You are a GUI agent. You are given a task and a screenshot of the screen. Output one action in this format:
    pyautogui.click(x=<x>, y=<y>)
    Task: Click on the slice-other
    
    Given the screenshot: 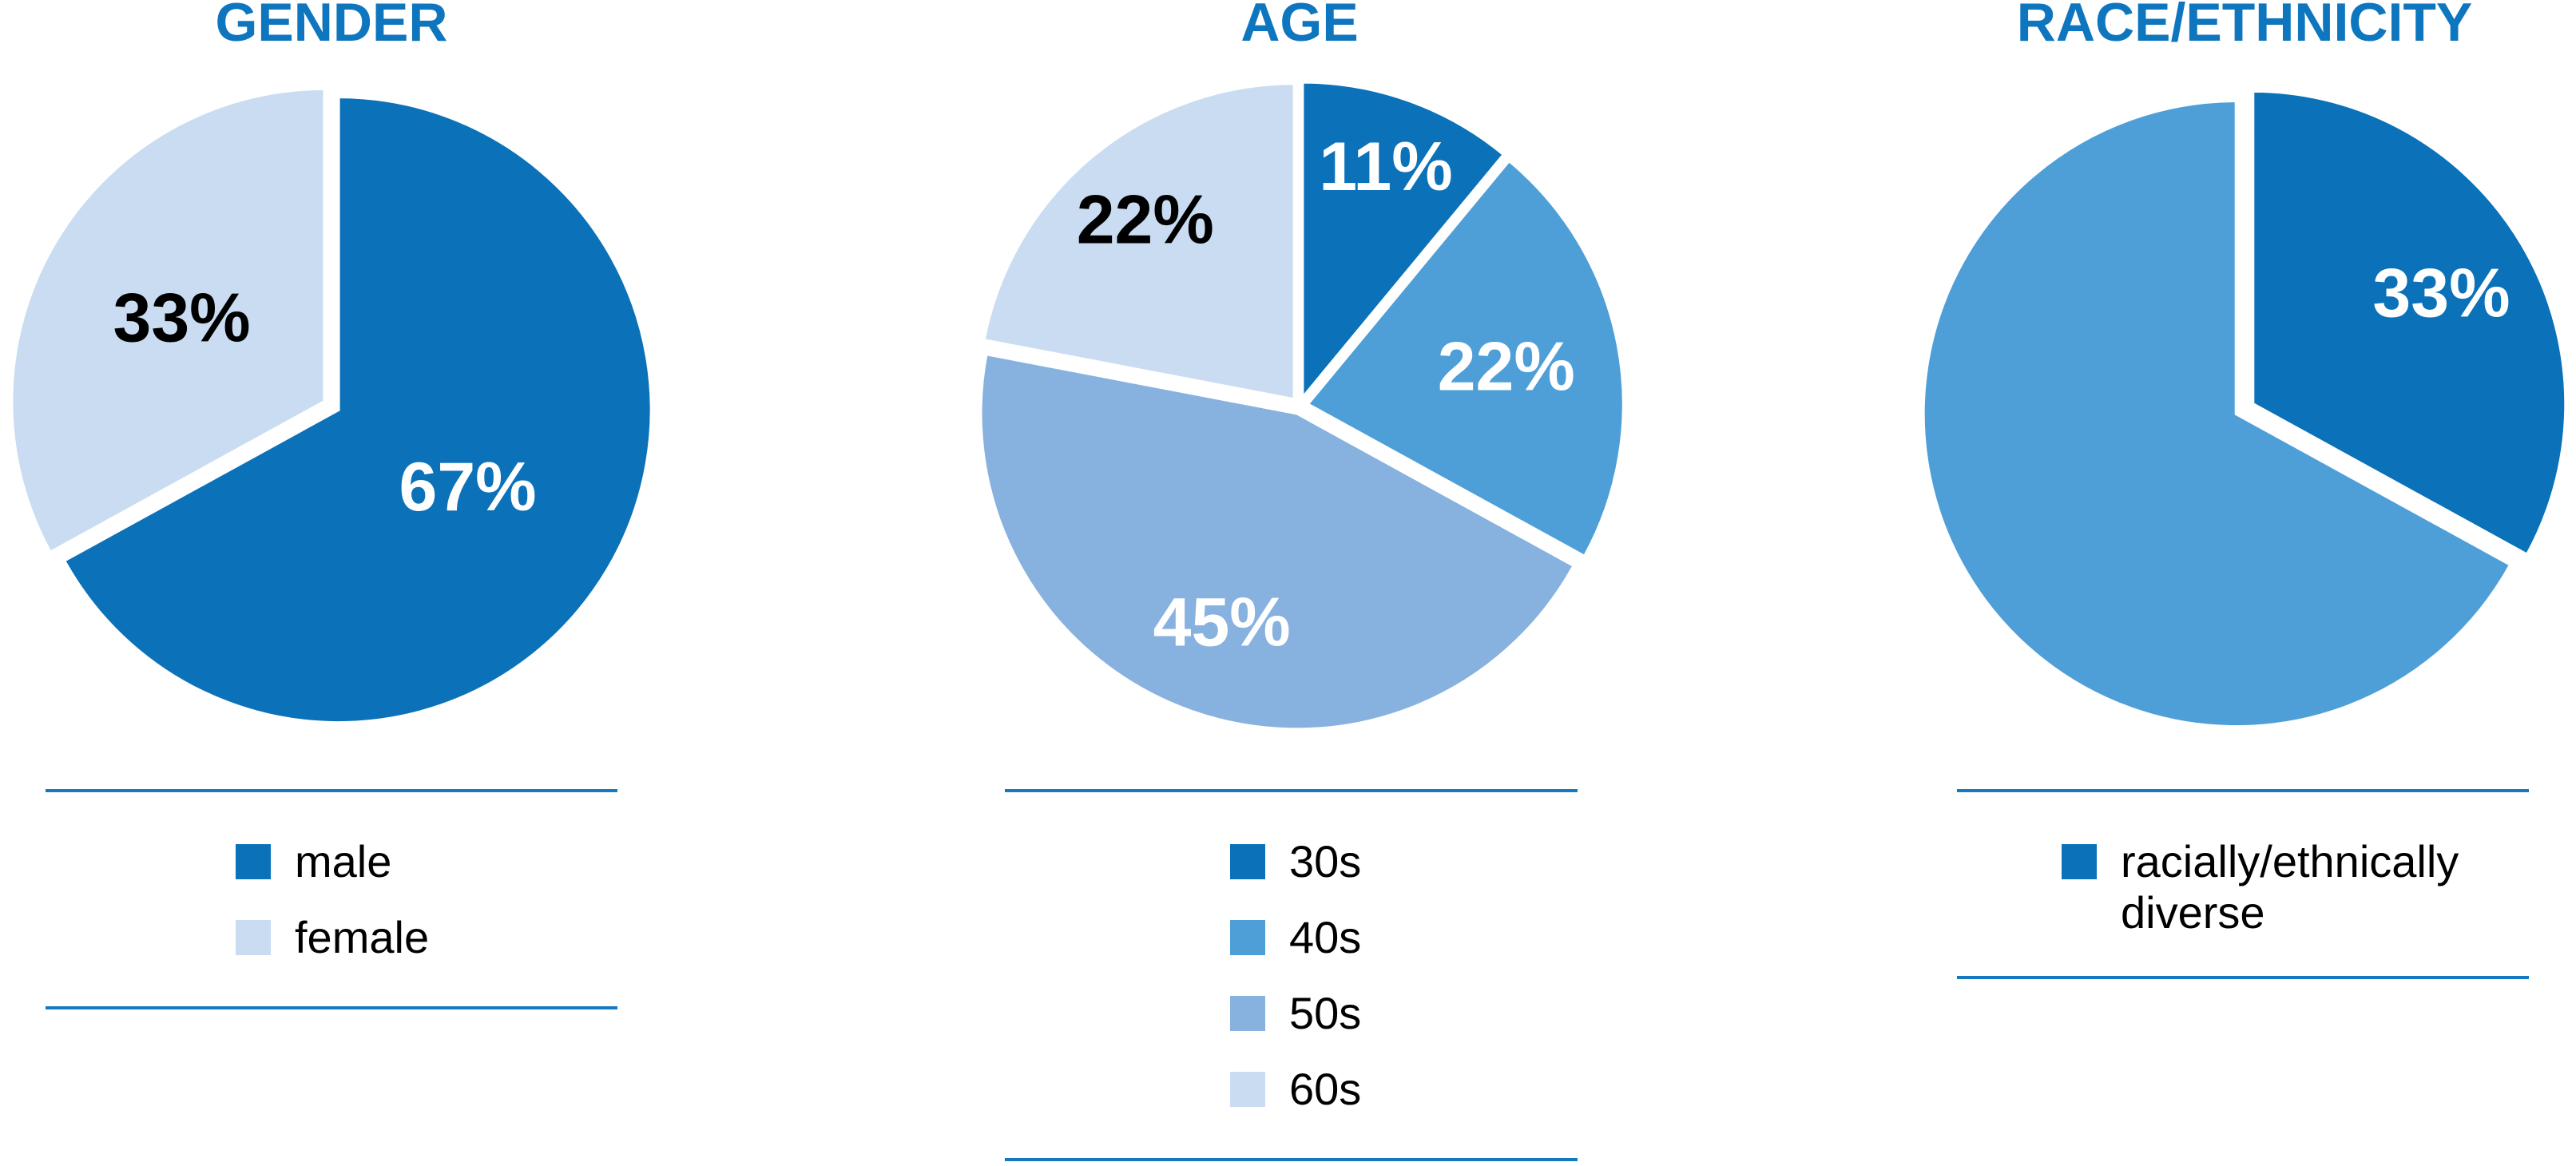 What is the action you would take?
    pyautogui.click(x=2217, y=414)
    